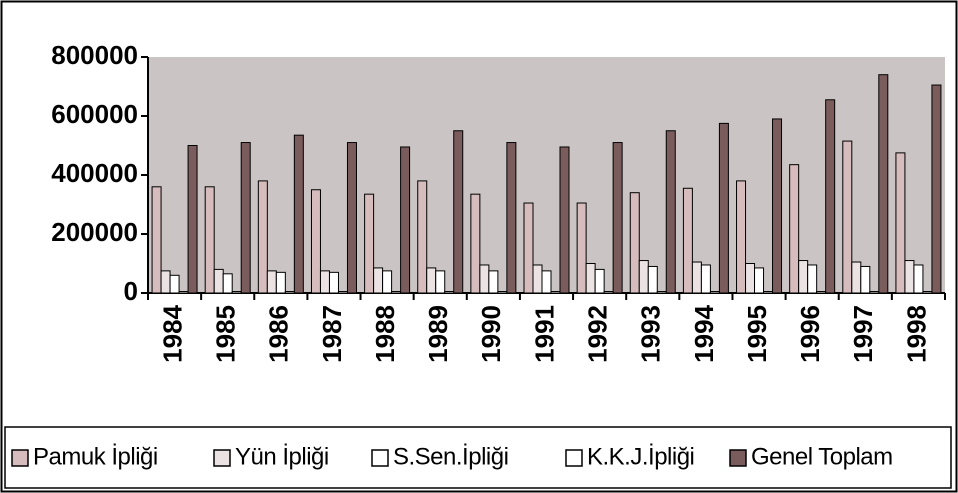 This screenshot has height=493, width=958. I want to click on x-tick-label: 1991, so click(544, 334).